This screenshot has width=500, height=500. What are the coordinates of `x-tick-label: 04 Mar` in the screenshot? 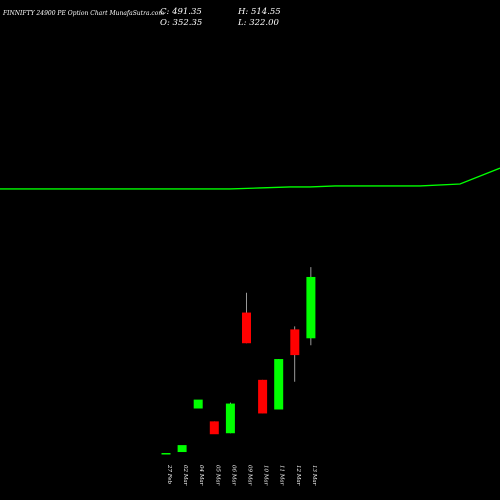 It's located at (201, 475).